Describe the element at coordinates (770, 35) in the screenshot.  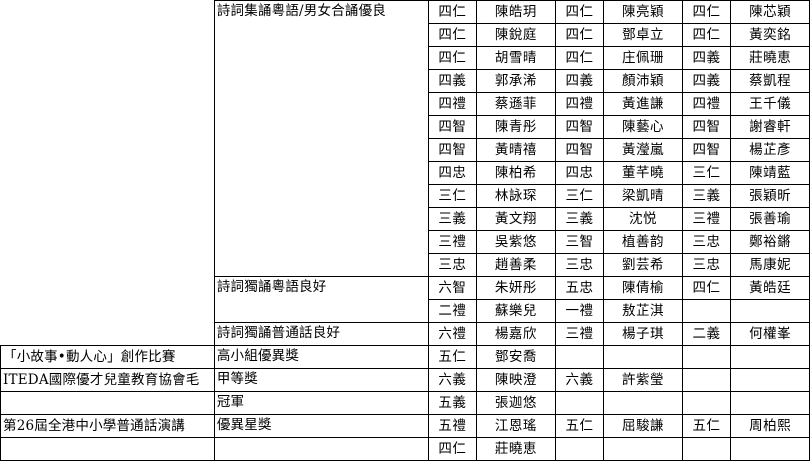
I see `cell-student-name-3: 黃奕銘` at that location.